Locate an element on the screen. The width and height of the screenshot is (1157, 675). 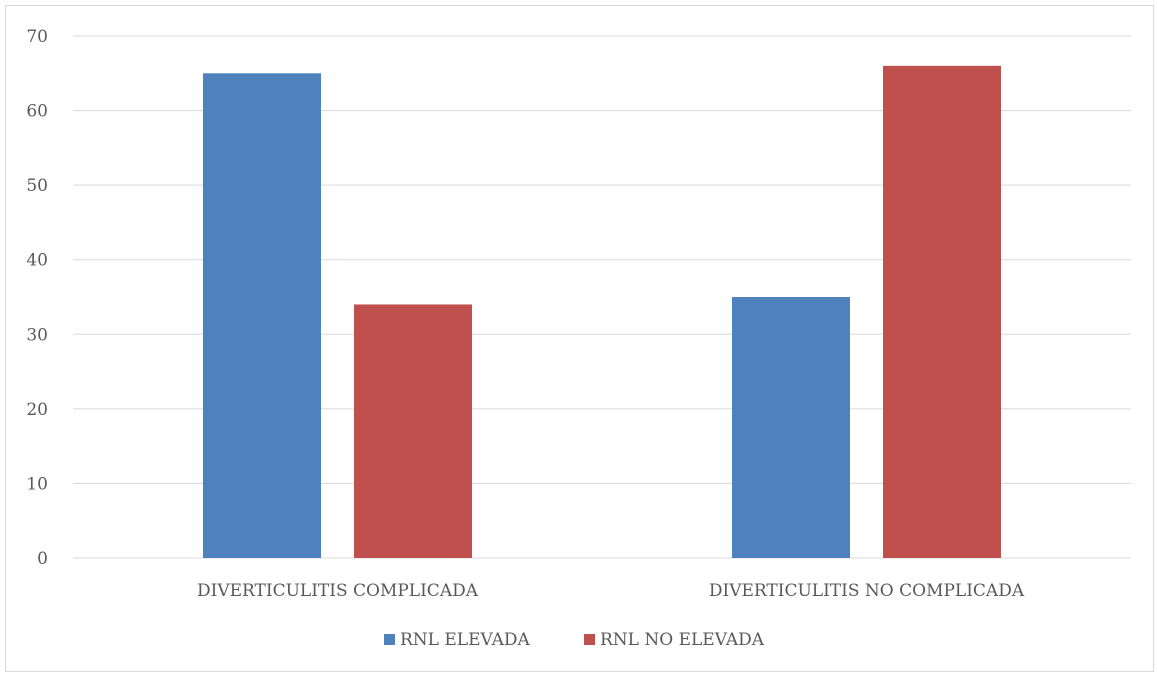
y-tick-label: 40 is located at coordinates (37, 261).